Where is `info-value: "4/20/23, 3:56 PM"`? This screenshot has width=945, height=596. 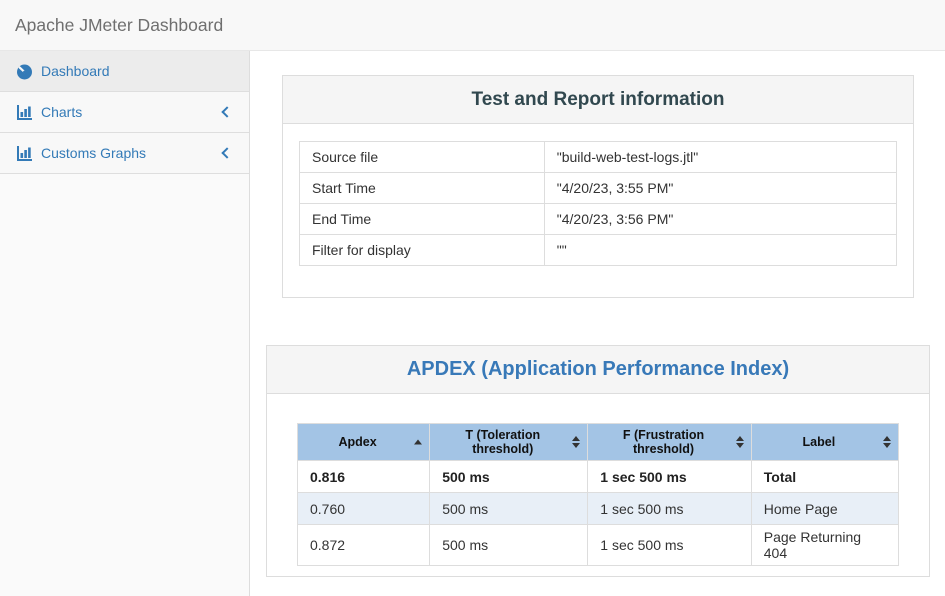
info-value: "4/20/23, 3:56 PM" is located at coordinates (720, 219).